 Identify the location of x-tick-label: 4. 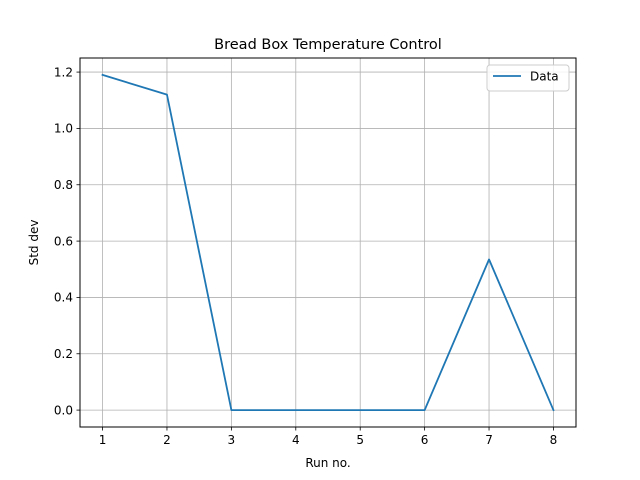
(296, 440).